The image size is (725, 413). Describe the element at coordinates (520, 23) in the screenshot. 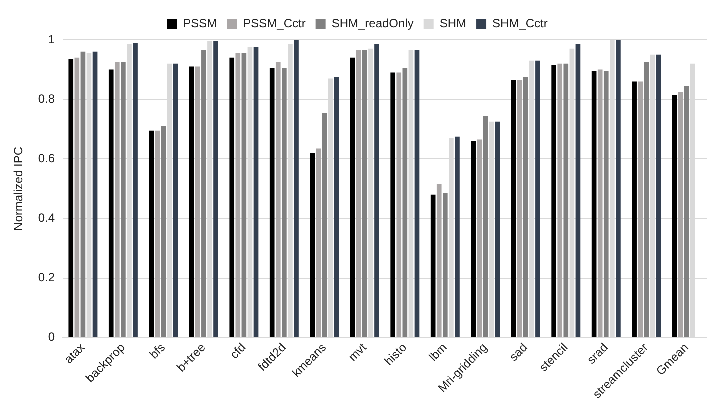

I see `legend-label: SHM_Cctr` at that location.